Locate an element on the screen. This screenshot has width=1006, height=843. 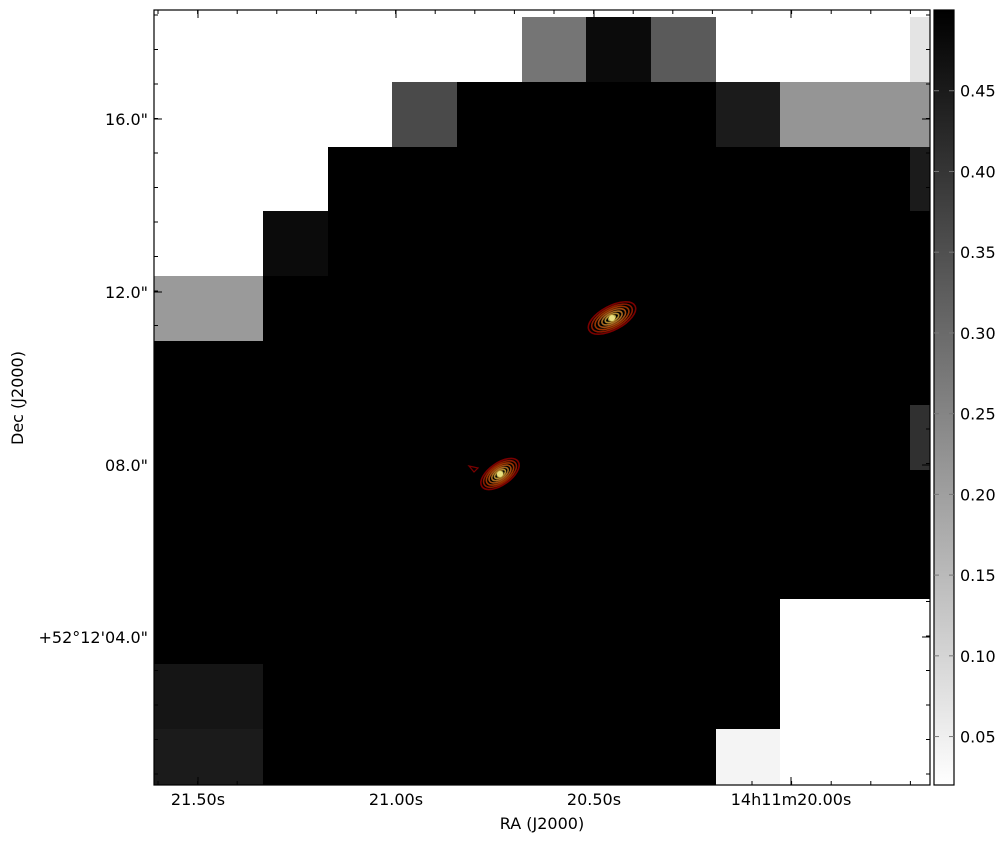
x-tick-label: 21.00s is located at coordinates (396, 799).